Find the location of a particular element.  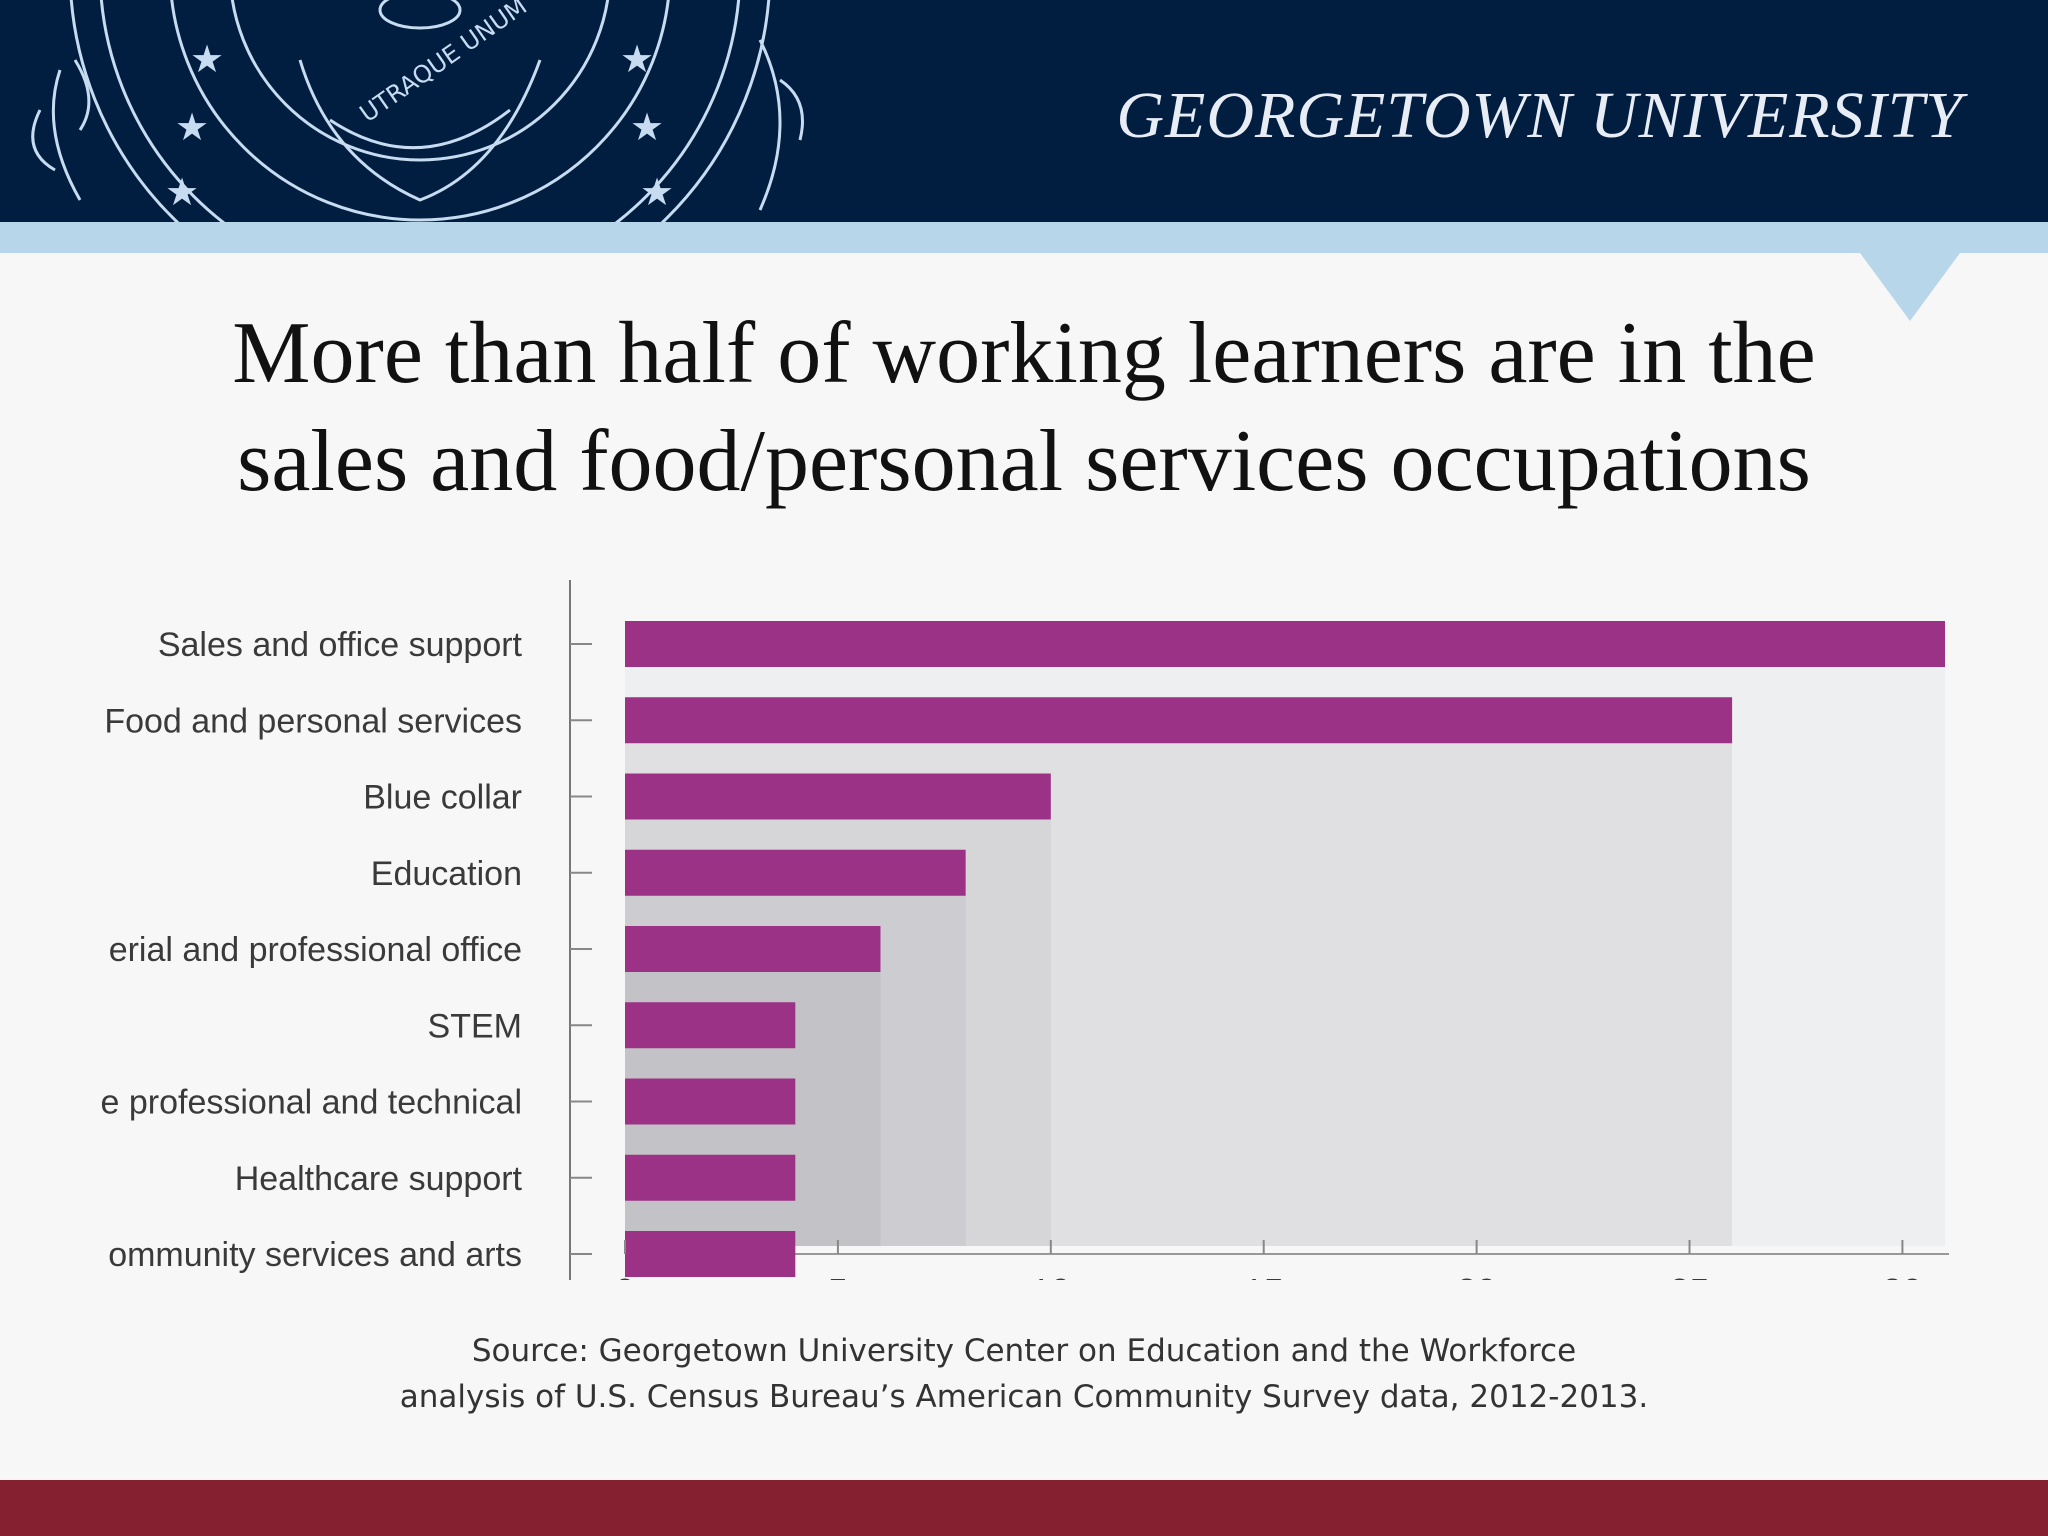

y-tick-label: Healthcare support is located at coordinates (379, 1179).